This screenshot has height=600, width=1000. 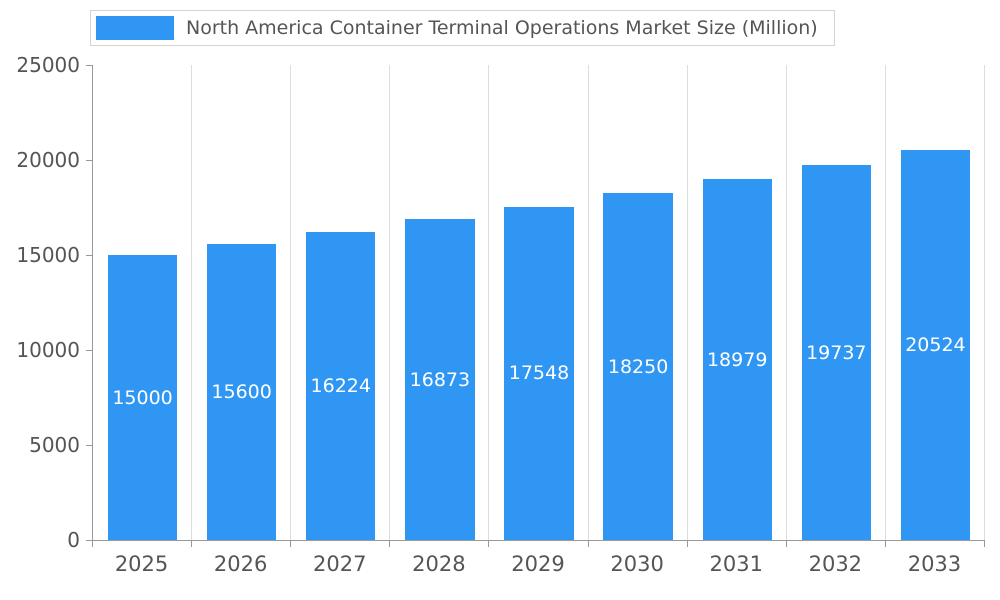 I want to click on bar-cell: 19737, so click(x=836, y=302).